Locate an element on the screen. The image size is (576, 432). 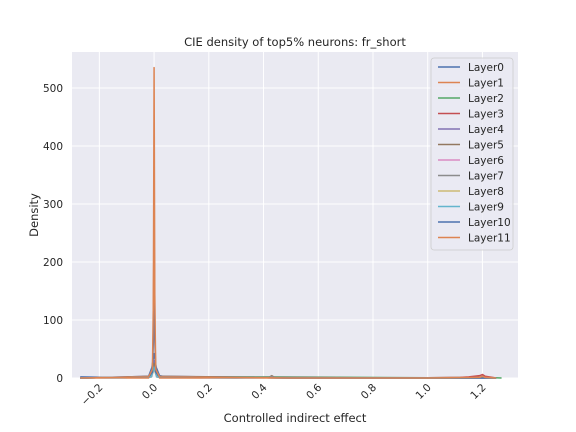
x-axis-label: Controlled indirect effect is located at coordinates (295, 418).